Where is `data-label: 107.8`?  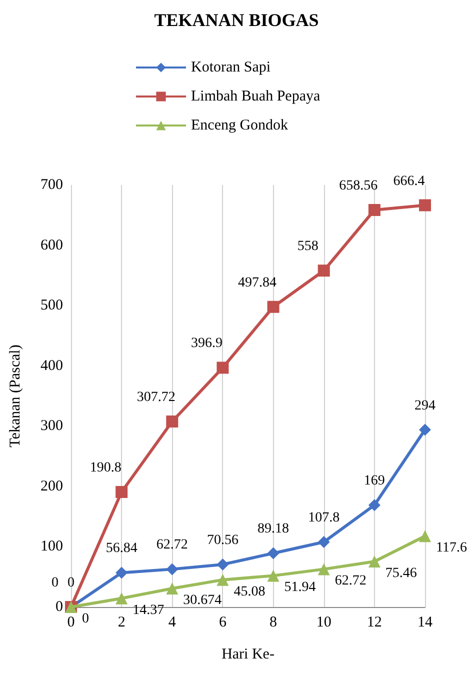 data-label: 107.8 is located at coordinates (324, 518).